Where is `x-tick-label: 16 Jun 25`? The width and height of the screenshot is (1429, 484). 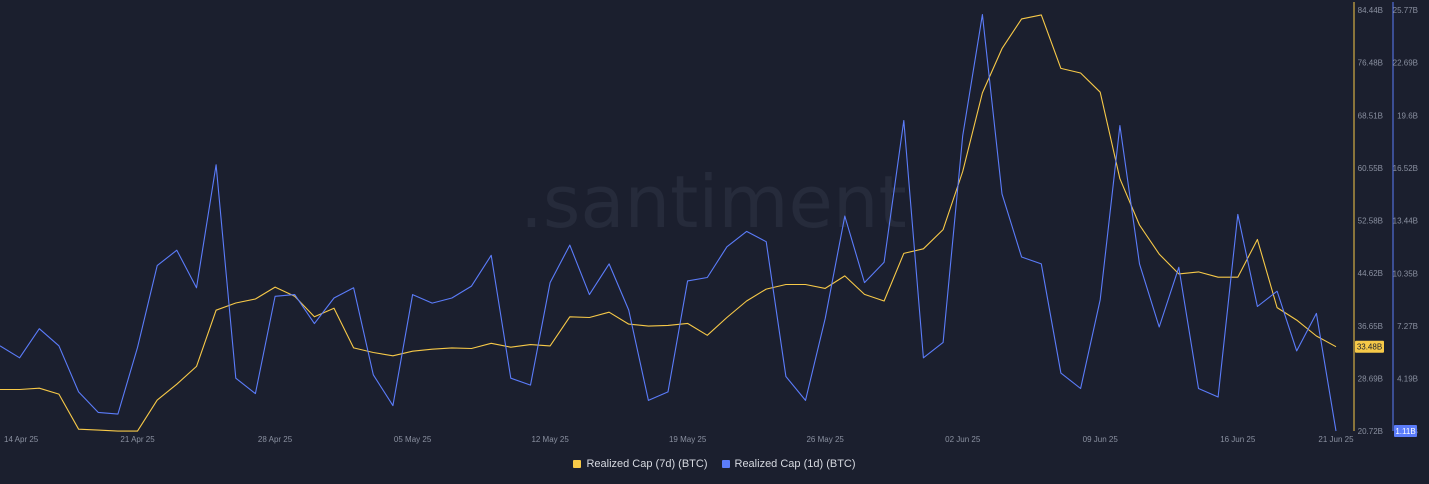
x-tick-label: 16 Jun 25 is located at coordinates (1238, 439).